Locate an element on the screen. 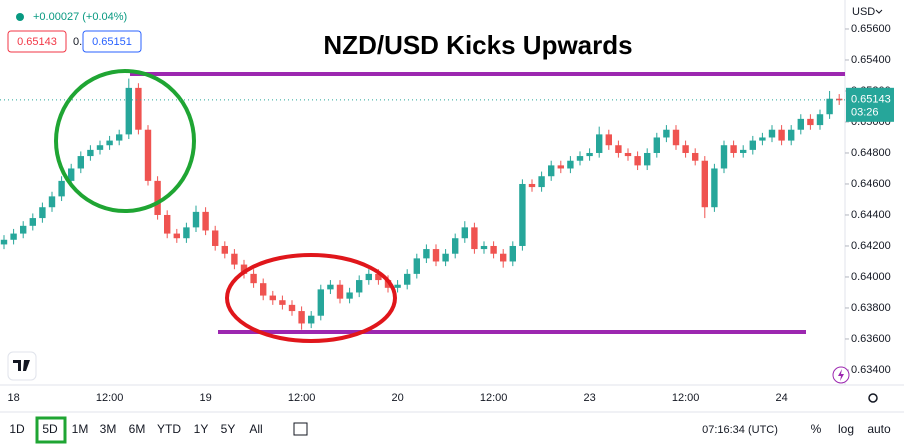 The image size is (904, 446). scale-option: log is located at coordinates (846, 429).